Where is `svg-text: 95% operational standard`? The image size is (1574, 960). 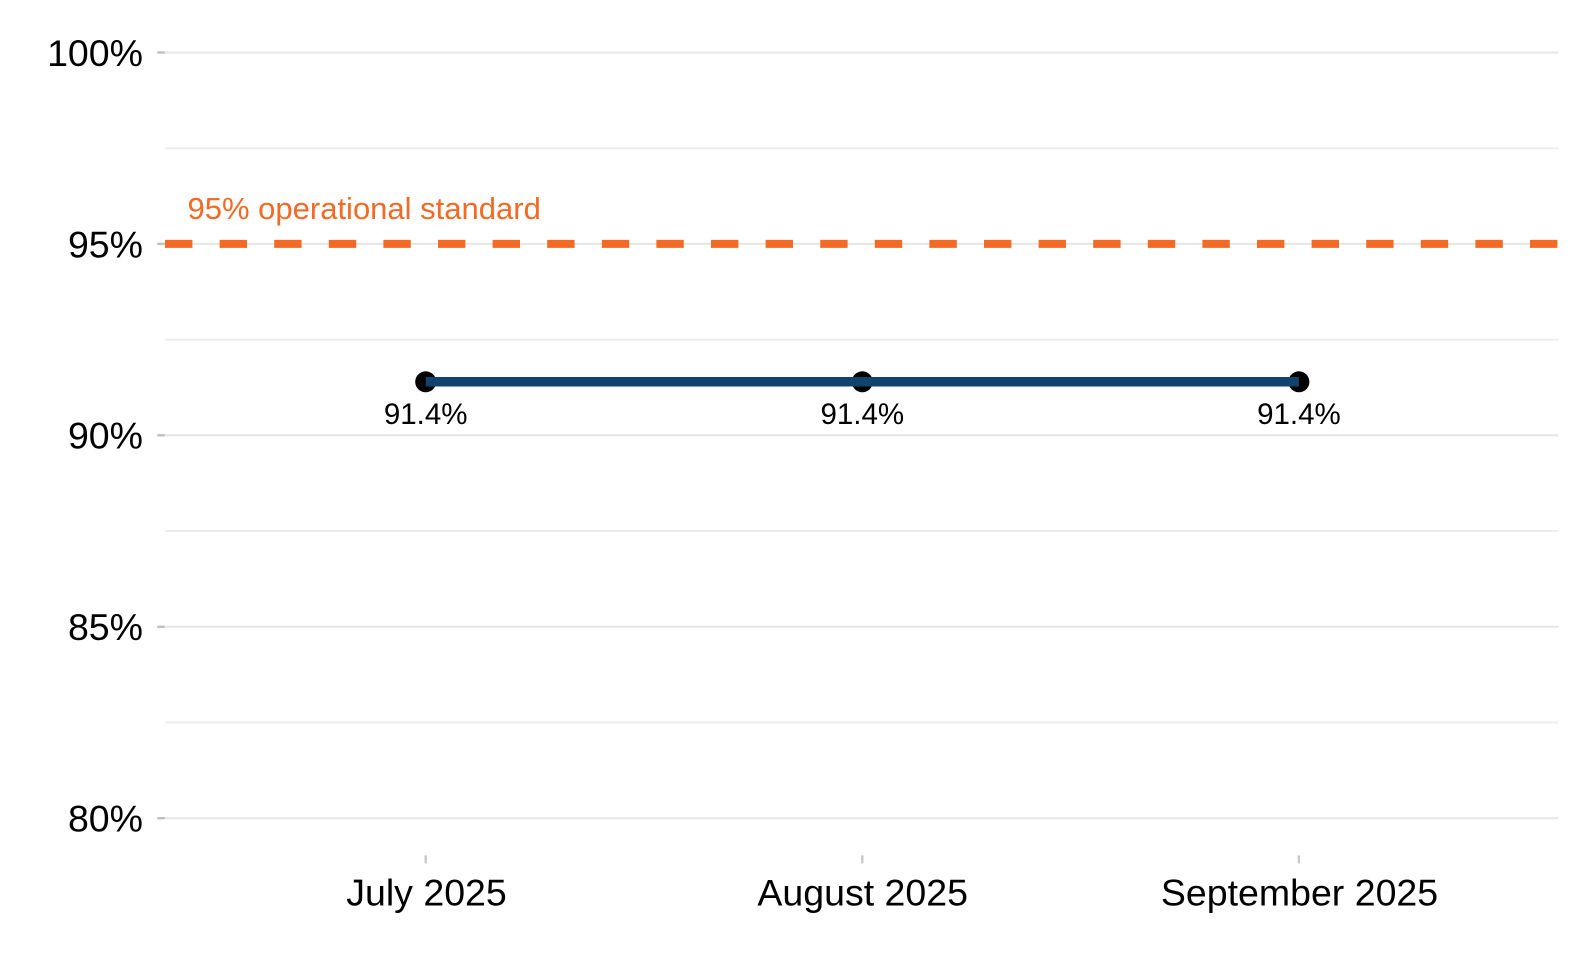
svg-text: 95% operational standard is located at coordinates (364, 208).